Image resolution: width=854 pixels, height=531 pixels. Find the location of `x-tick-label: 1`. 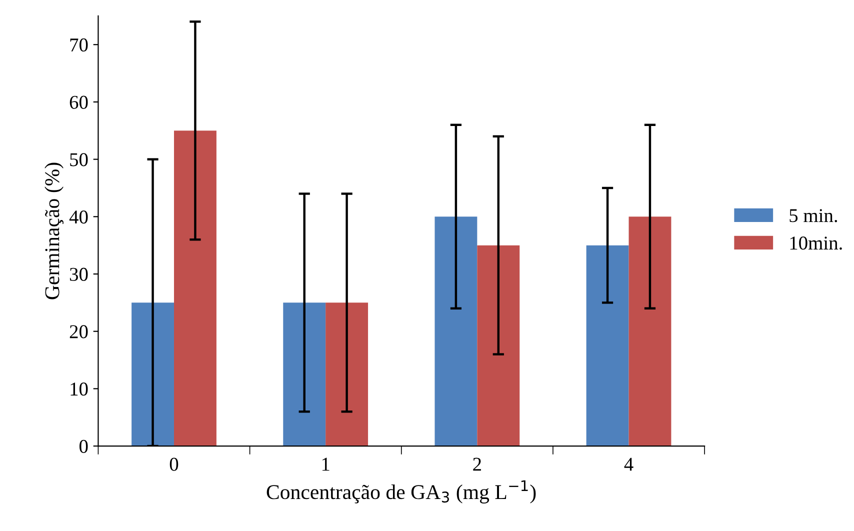

x-tick-label: 1 is located at coordinates (326, 464).